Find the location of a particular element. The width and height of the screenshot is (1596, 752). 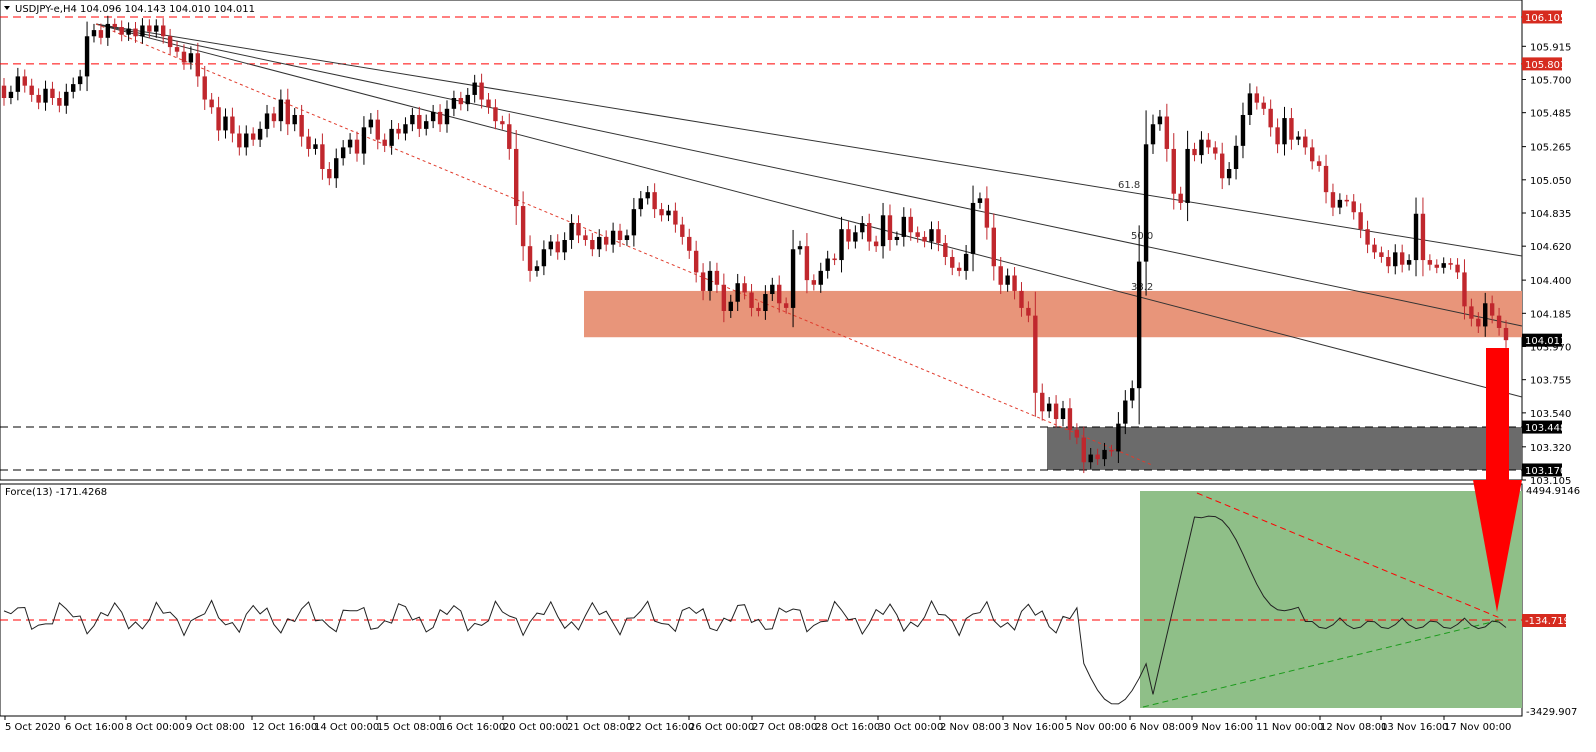

time-tick-label: 8 Oct 00:00 is located at coordinates (155, 727).